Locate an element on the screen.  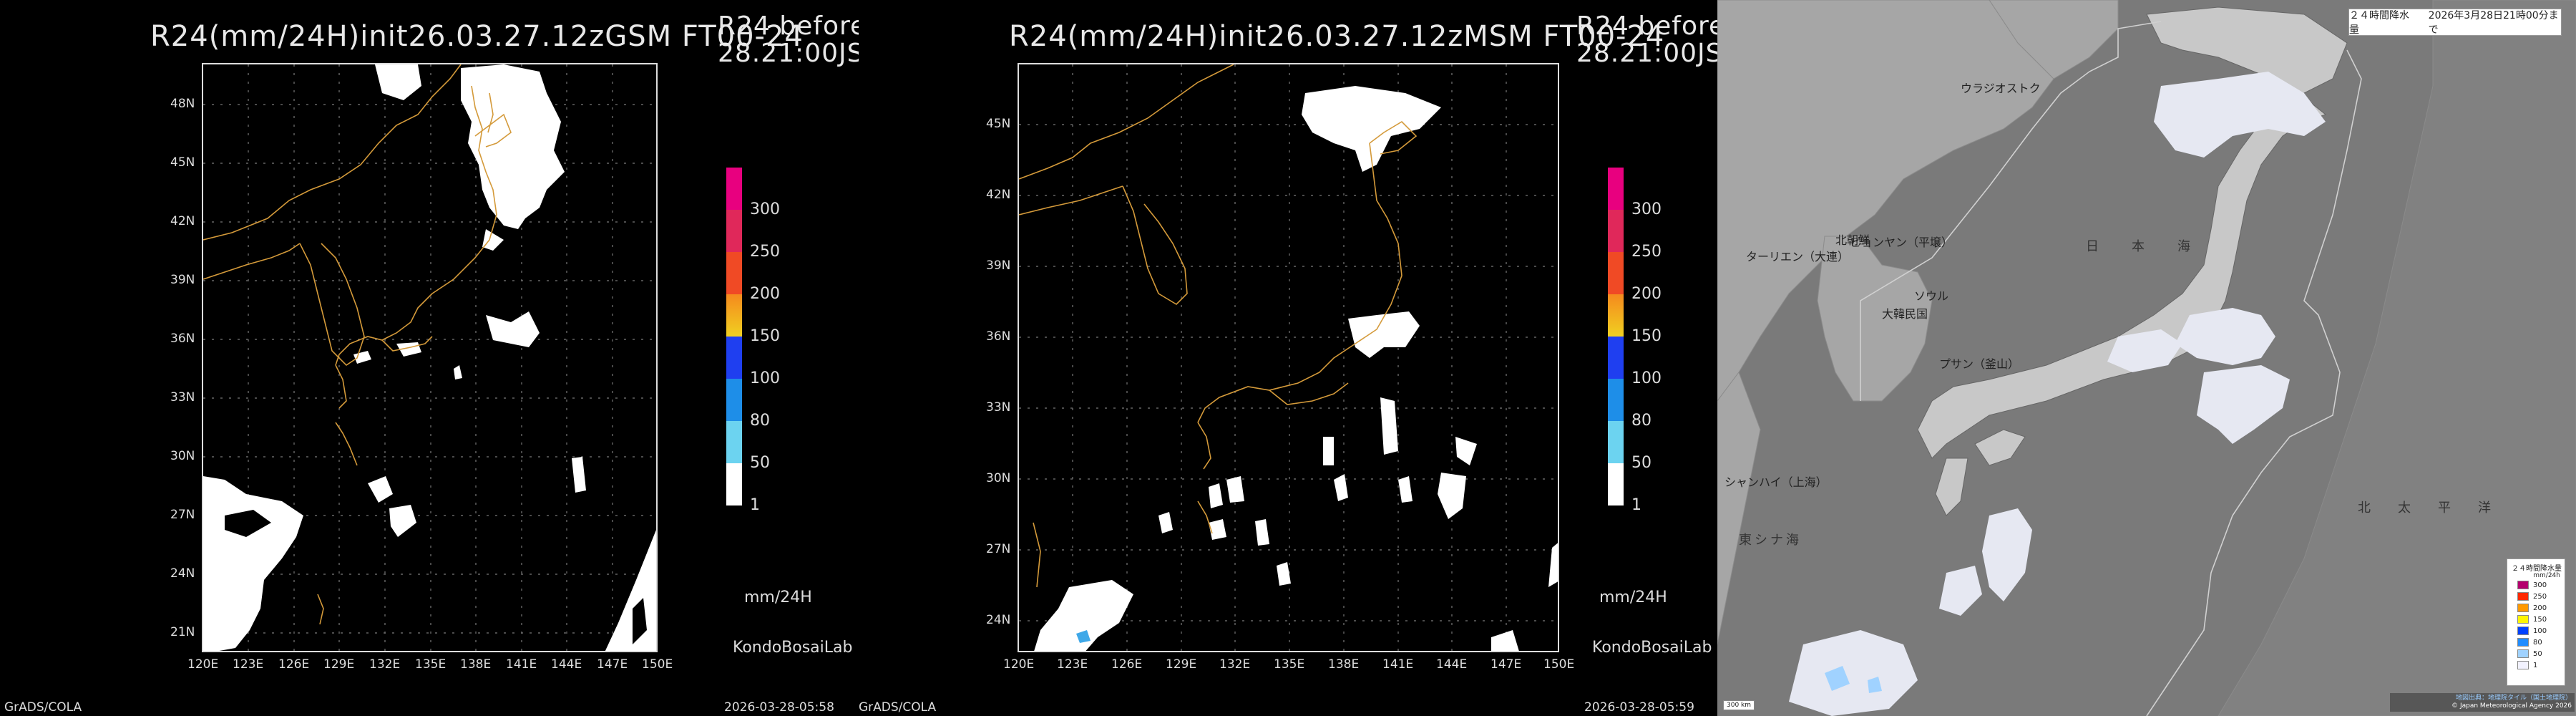
jma-place-label: プサン（釜山） is located at coordinates (1979, 364).